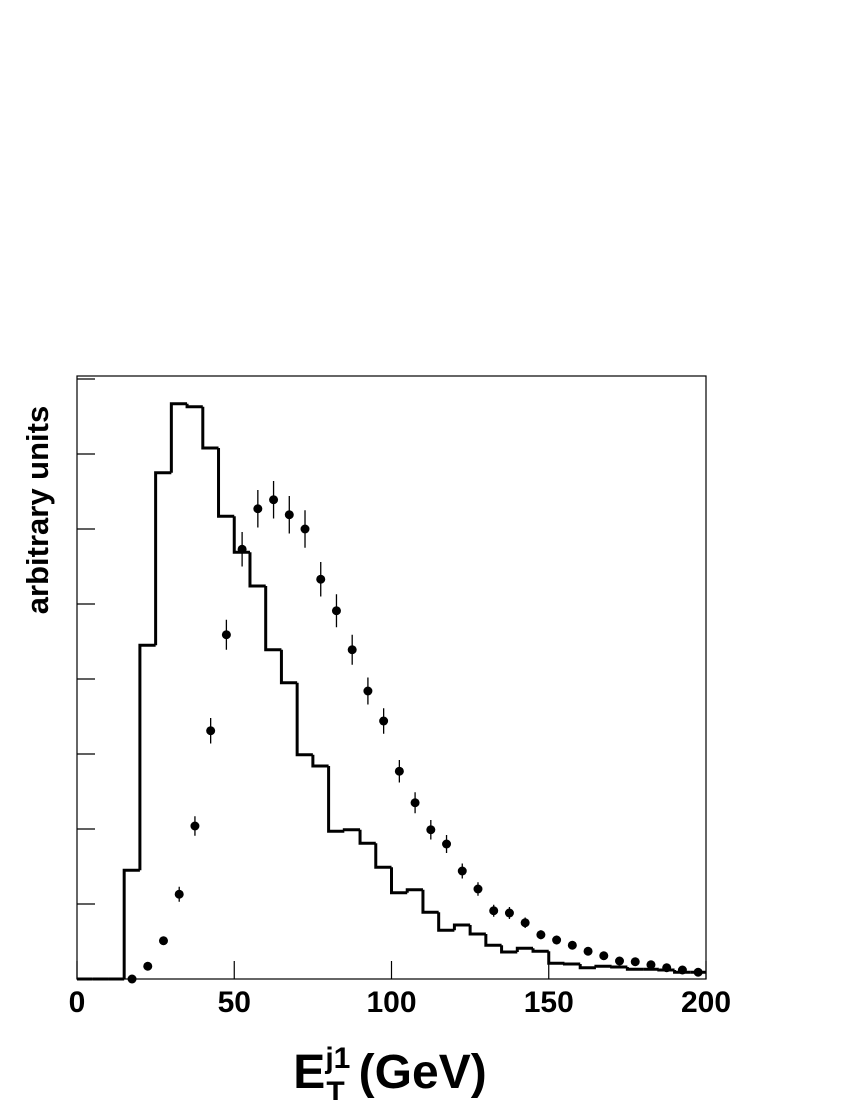 The width and height of the screenshot is (850, 1100). Describe the element at coordinates (337, 1058) in the screenshot. I see `x-label-sup: j1` at that location.